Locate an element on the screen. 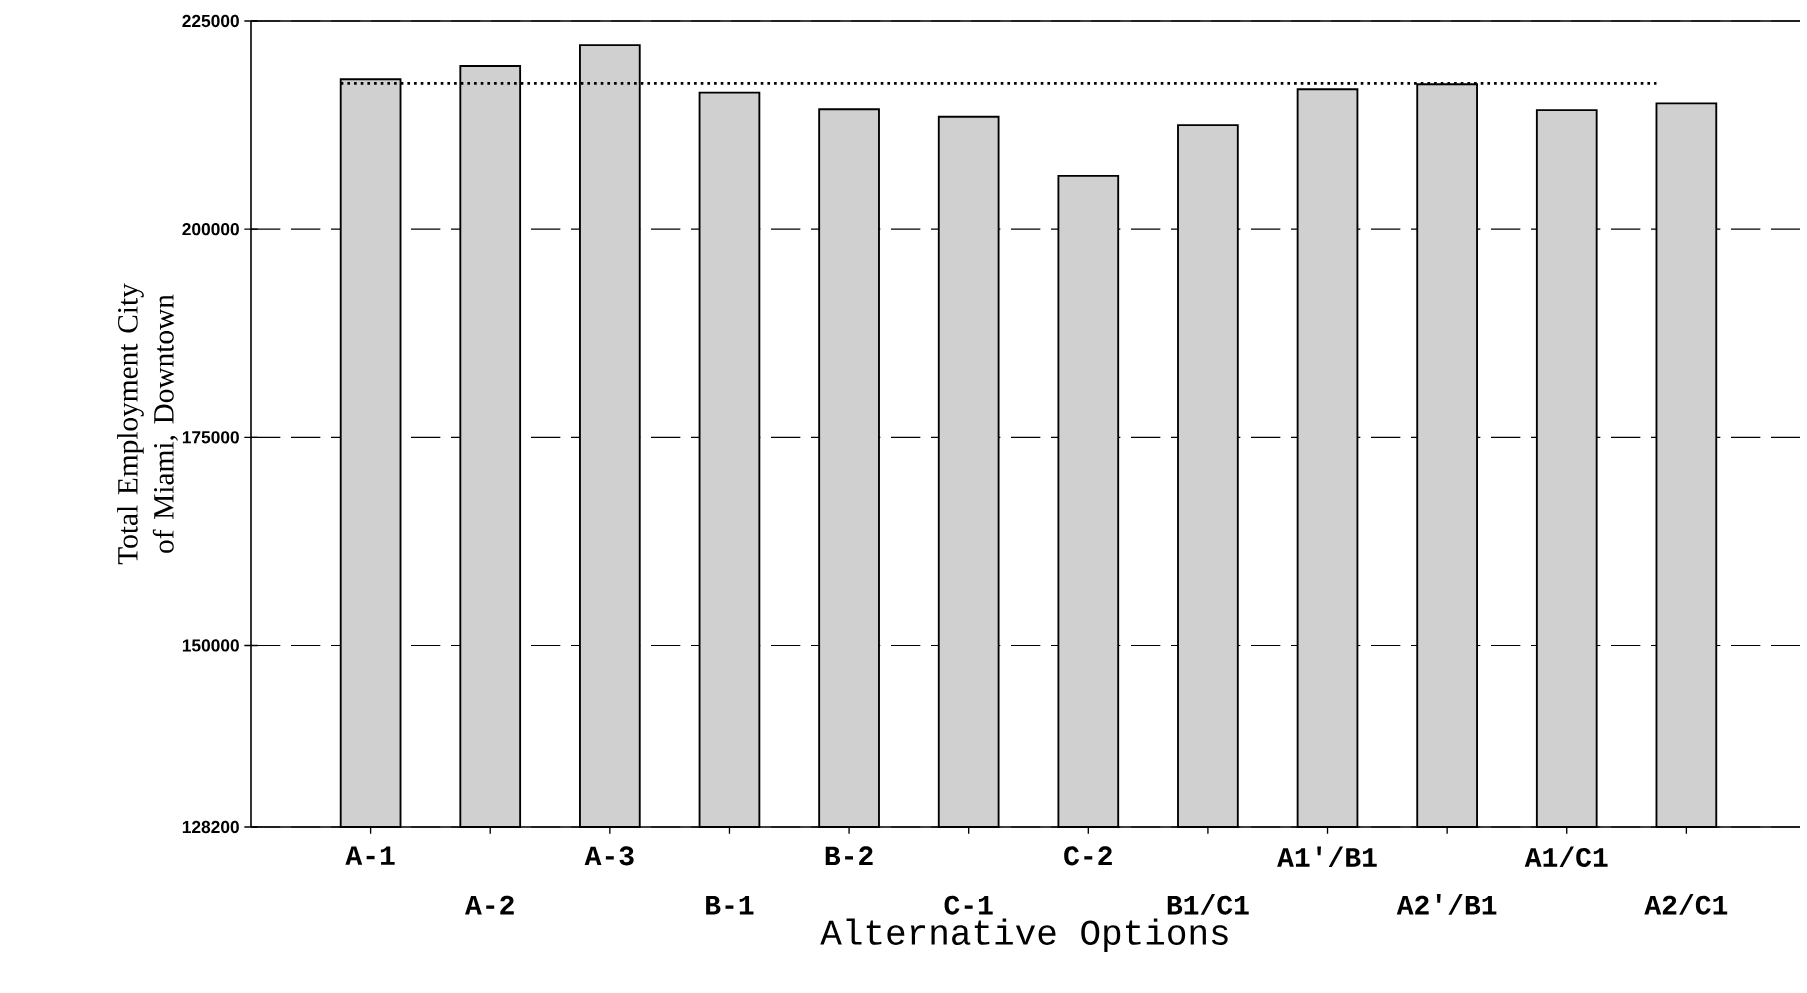 This screenshot has height=993, width=1807. x-tick-label: A1/C1 is located at coordinates (1566, 856).